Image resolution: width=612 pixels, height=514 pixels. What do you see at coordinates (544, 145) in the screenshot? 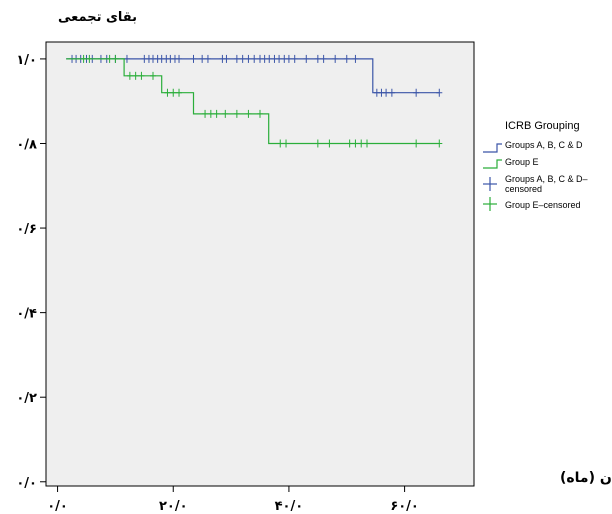
I see `legend-label-series-0: Groups A, B, C & D` at bounding box center [544, 145].